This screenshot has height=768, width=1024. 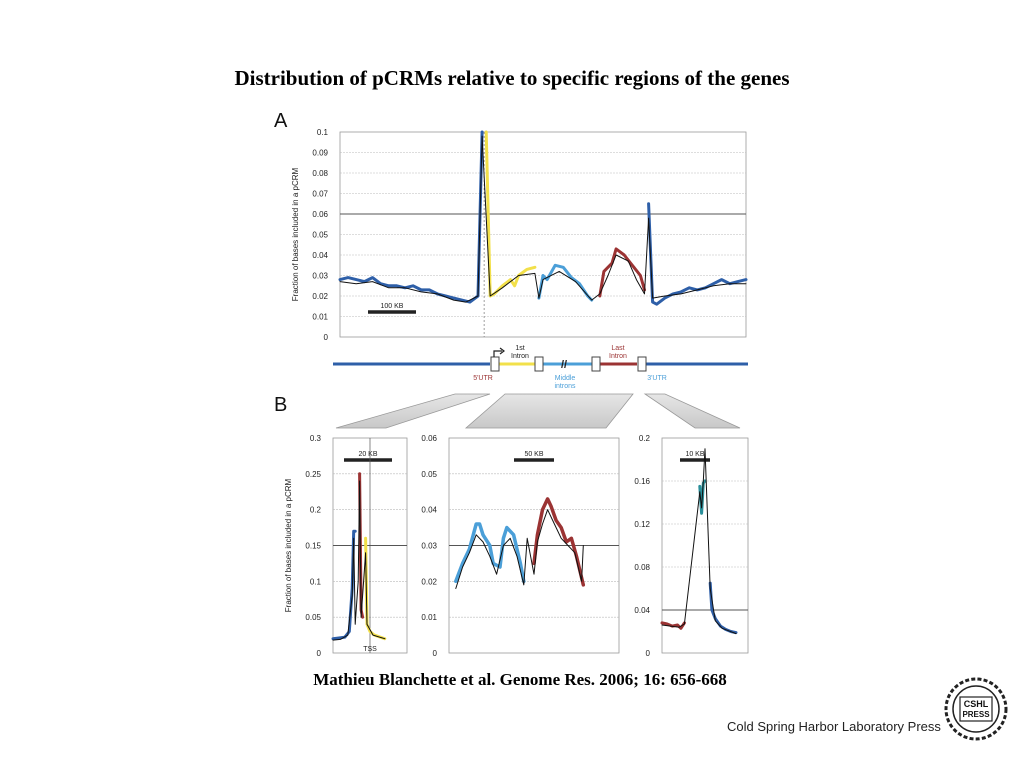 I want to click on panel-b-middle-chart: 0.06 0.05 0.04 0.03 0.02 0.01 0 50 KB, so click(x=520, y=546).